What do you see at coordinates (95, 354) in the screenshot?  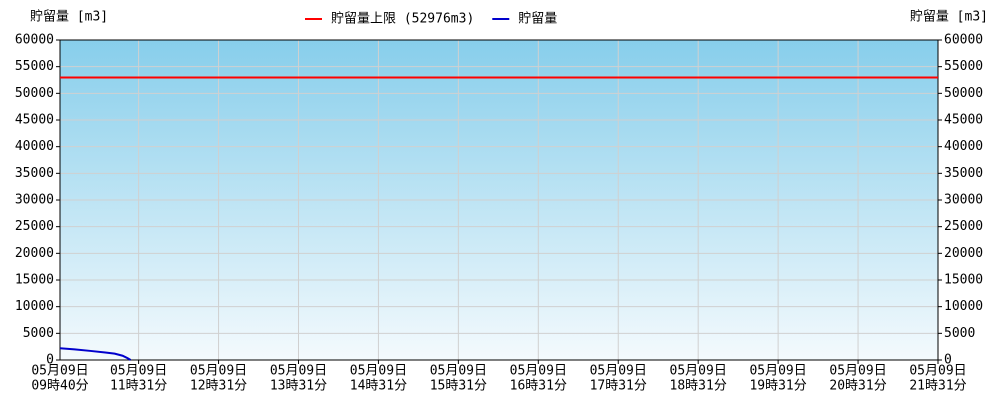 I see `series-line` at bounding box center [95, 354].